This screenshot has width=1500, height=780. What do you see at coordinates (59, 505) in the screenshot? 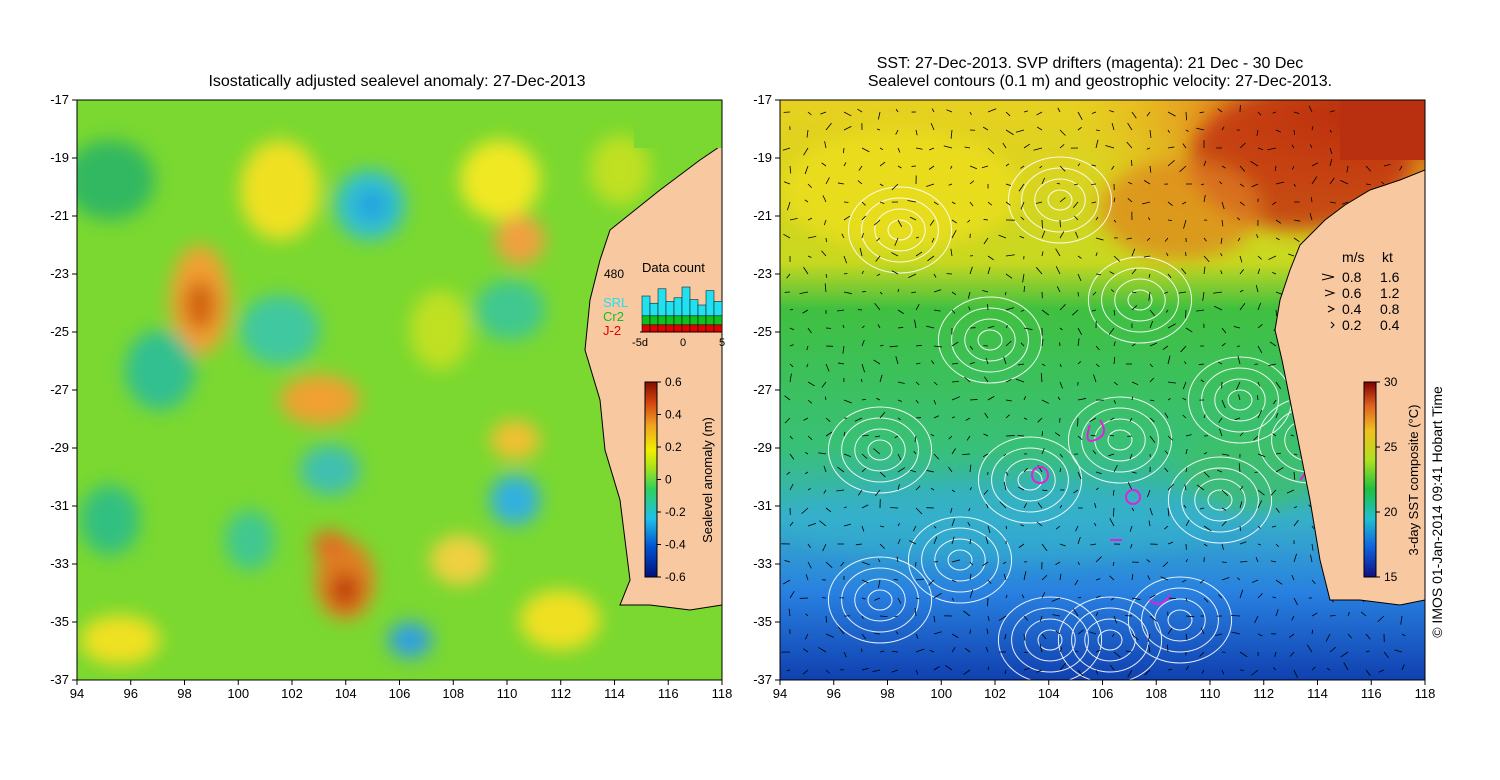
I see `y-tick-label: -31` at bounding box center [59, 505].